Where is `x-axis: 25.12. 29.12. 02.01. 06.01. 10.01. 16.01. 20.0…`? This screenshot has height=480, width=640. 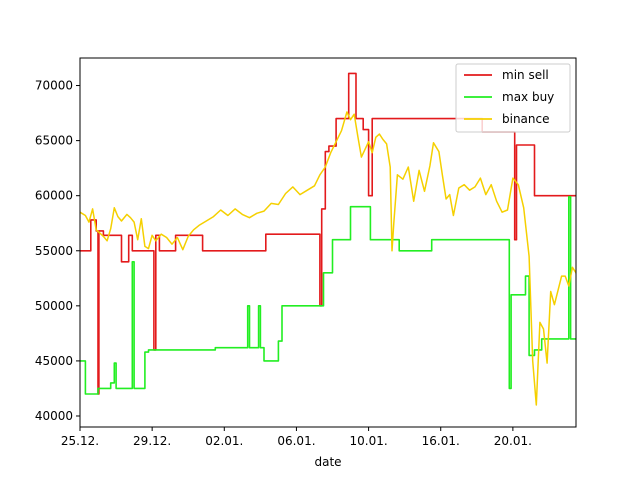
x-axis: 25.12. 29.12. 02.01. 06.01. 10.01. 16.01. 20.0… is located at coordinates (296, 437).